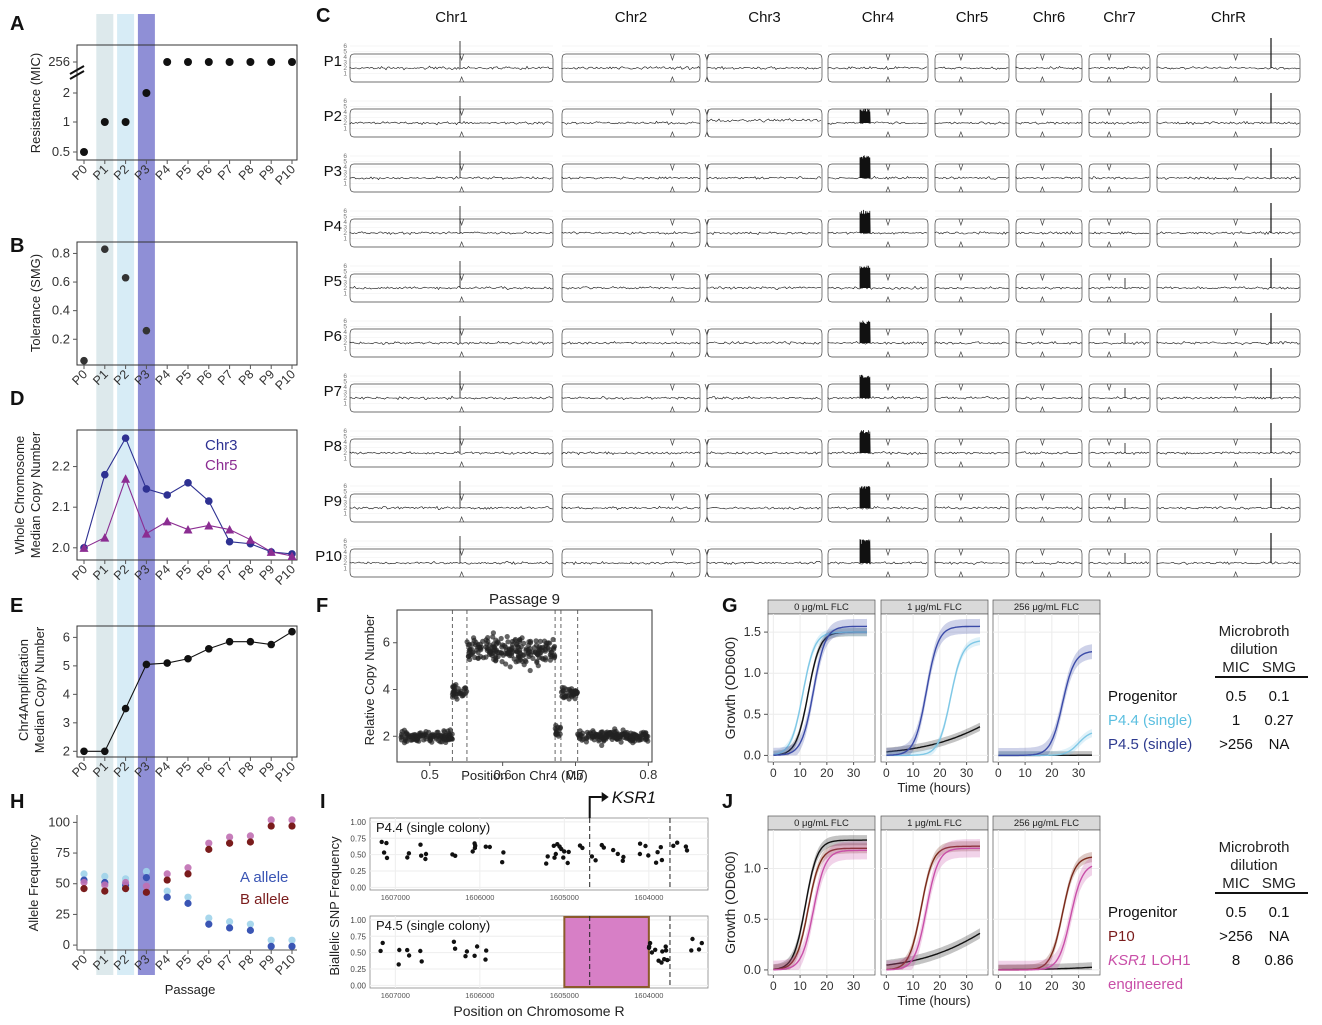 The image size is (1322, 1025). What do you see at coordinates (126, 296) in the screenshot?
I see `passage-highlight-p2` at bounding box center [126, 296].